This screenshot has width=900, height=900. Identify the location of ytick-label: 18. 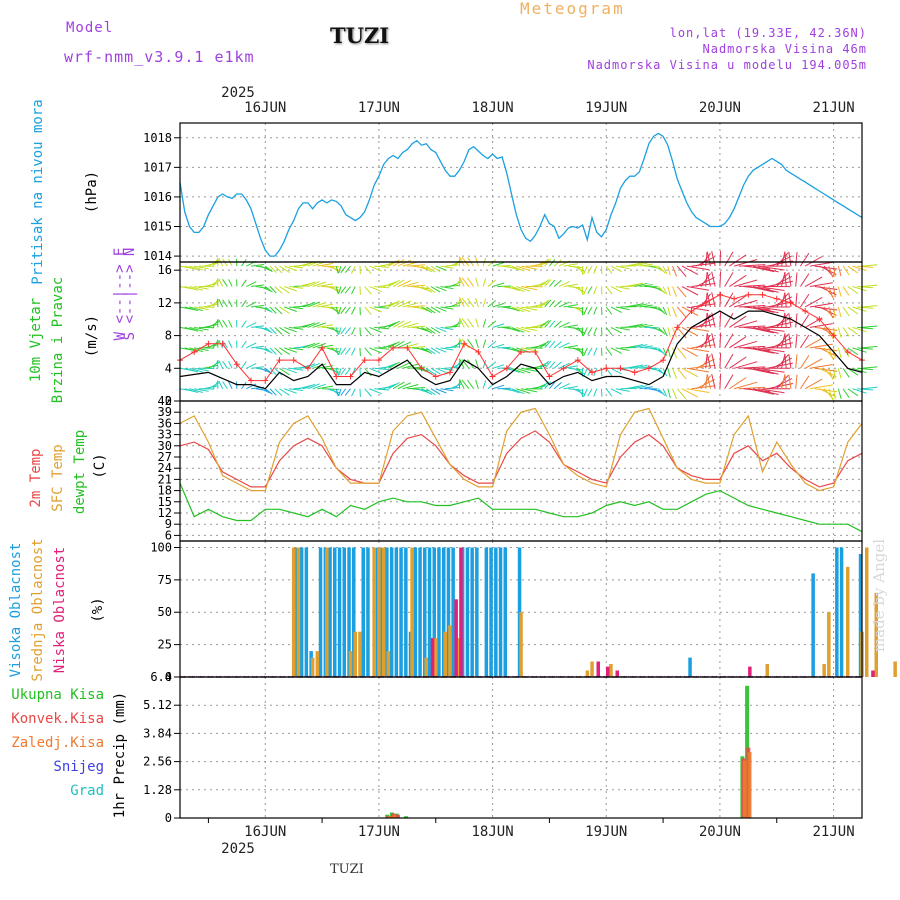
(165, 491).